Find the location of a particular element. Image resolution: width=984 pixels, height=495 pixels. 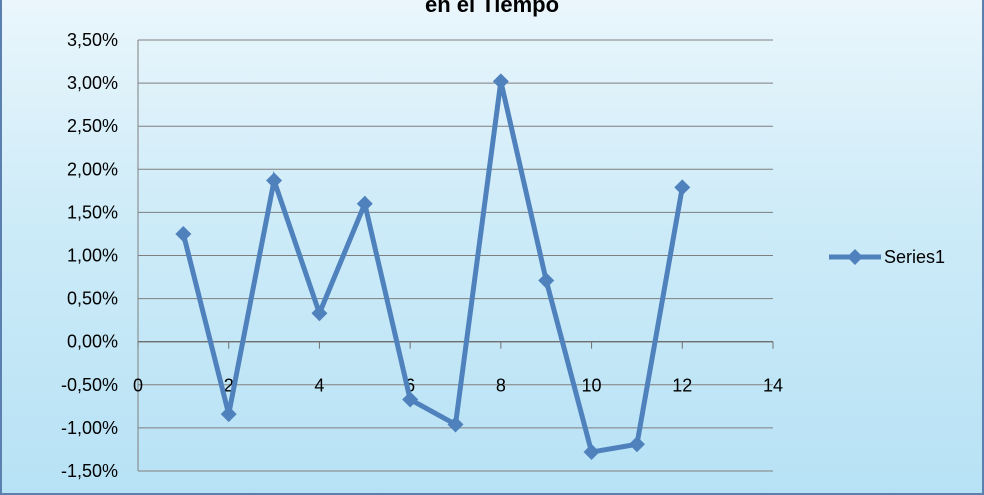

y-tick-label: -0,50% is located at coordinates (89, 385).